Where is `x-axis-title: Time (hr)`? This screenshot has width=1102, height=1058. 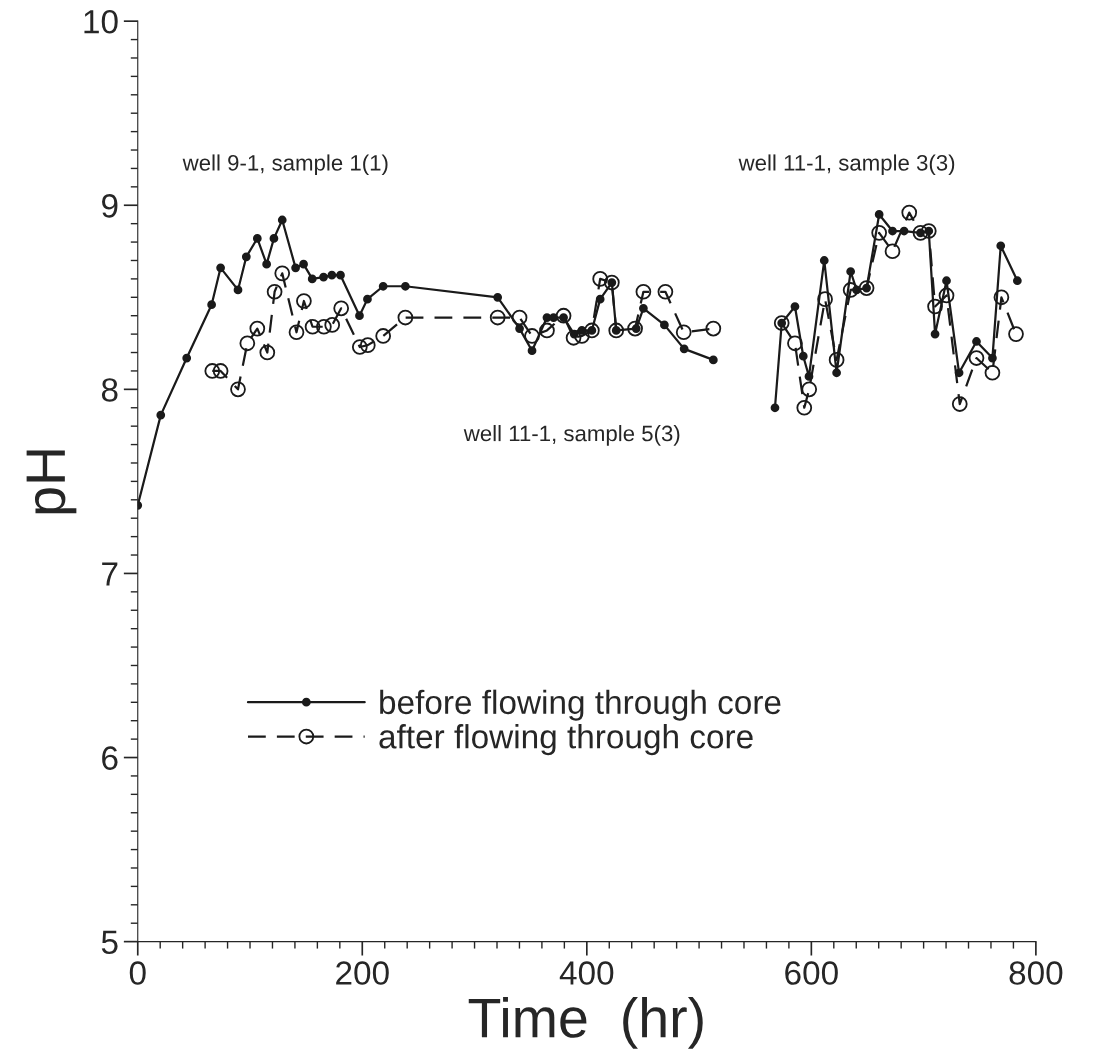
x-axis-title: Time (hr) is located at coordinates (585, 1023).